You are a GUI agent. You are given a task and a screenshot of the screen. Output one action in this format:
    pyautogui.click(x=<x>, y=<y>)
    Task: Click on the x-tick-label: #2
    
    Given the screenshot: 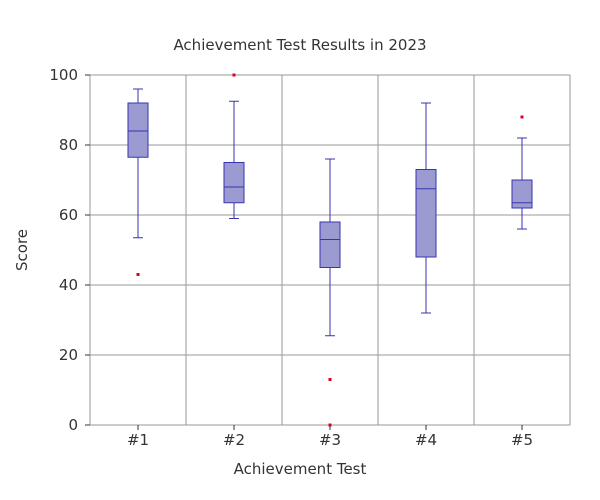 What is the action you would take?
    pyautogui.click(x=234, y=440)
    